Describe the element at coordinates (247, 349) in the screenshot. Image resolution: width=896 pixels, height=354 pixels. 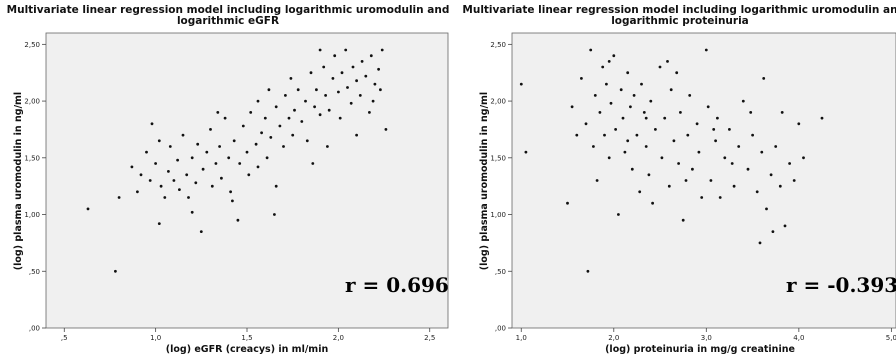
I see `x-axis-label: (log) eGFR (creacys) in ml/min` at that location.